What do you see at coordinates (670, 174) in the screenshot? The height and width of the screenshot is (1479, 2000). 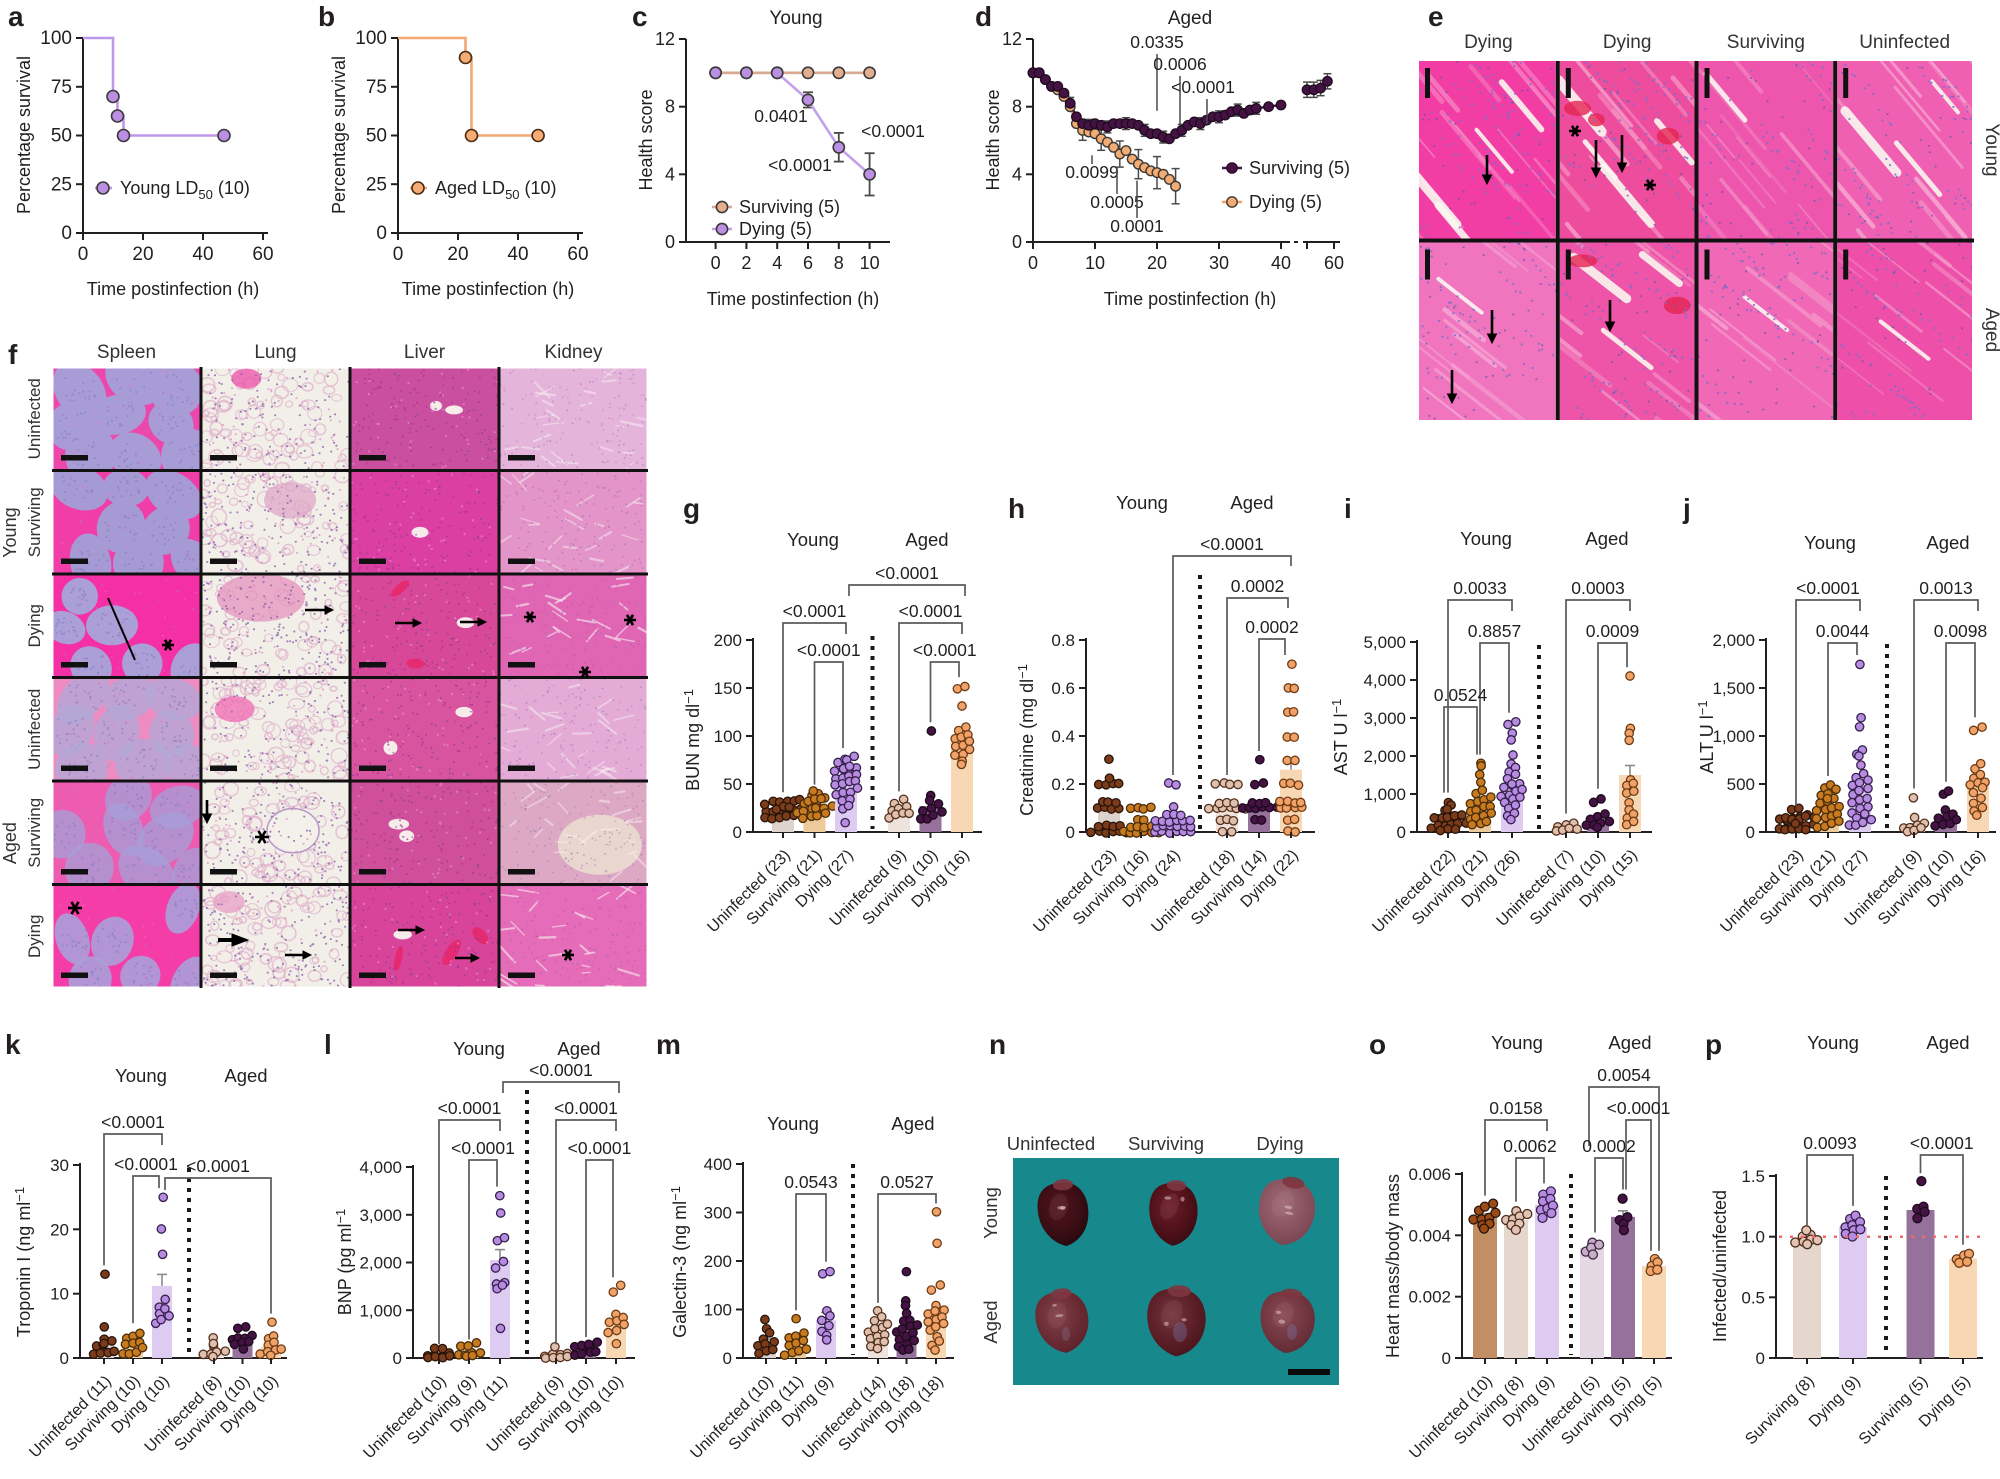 I see `svg-text: 4` at bounding box center [670, 174].